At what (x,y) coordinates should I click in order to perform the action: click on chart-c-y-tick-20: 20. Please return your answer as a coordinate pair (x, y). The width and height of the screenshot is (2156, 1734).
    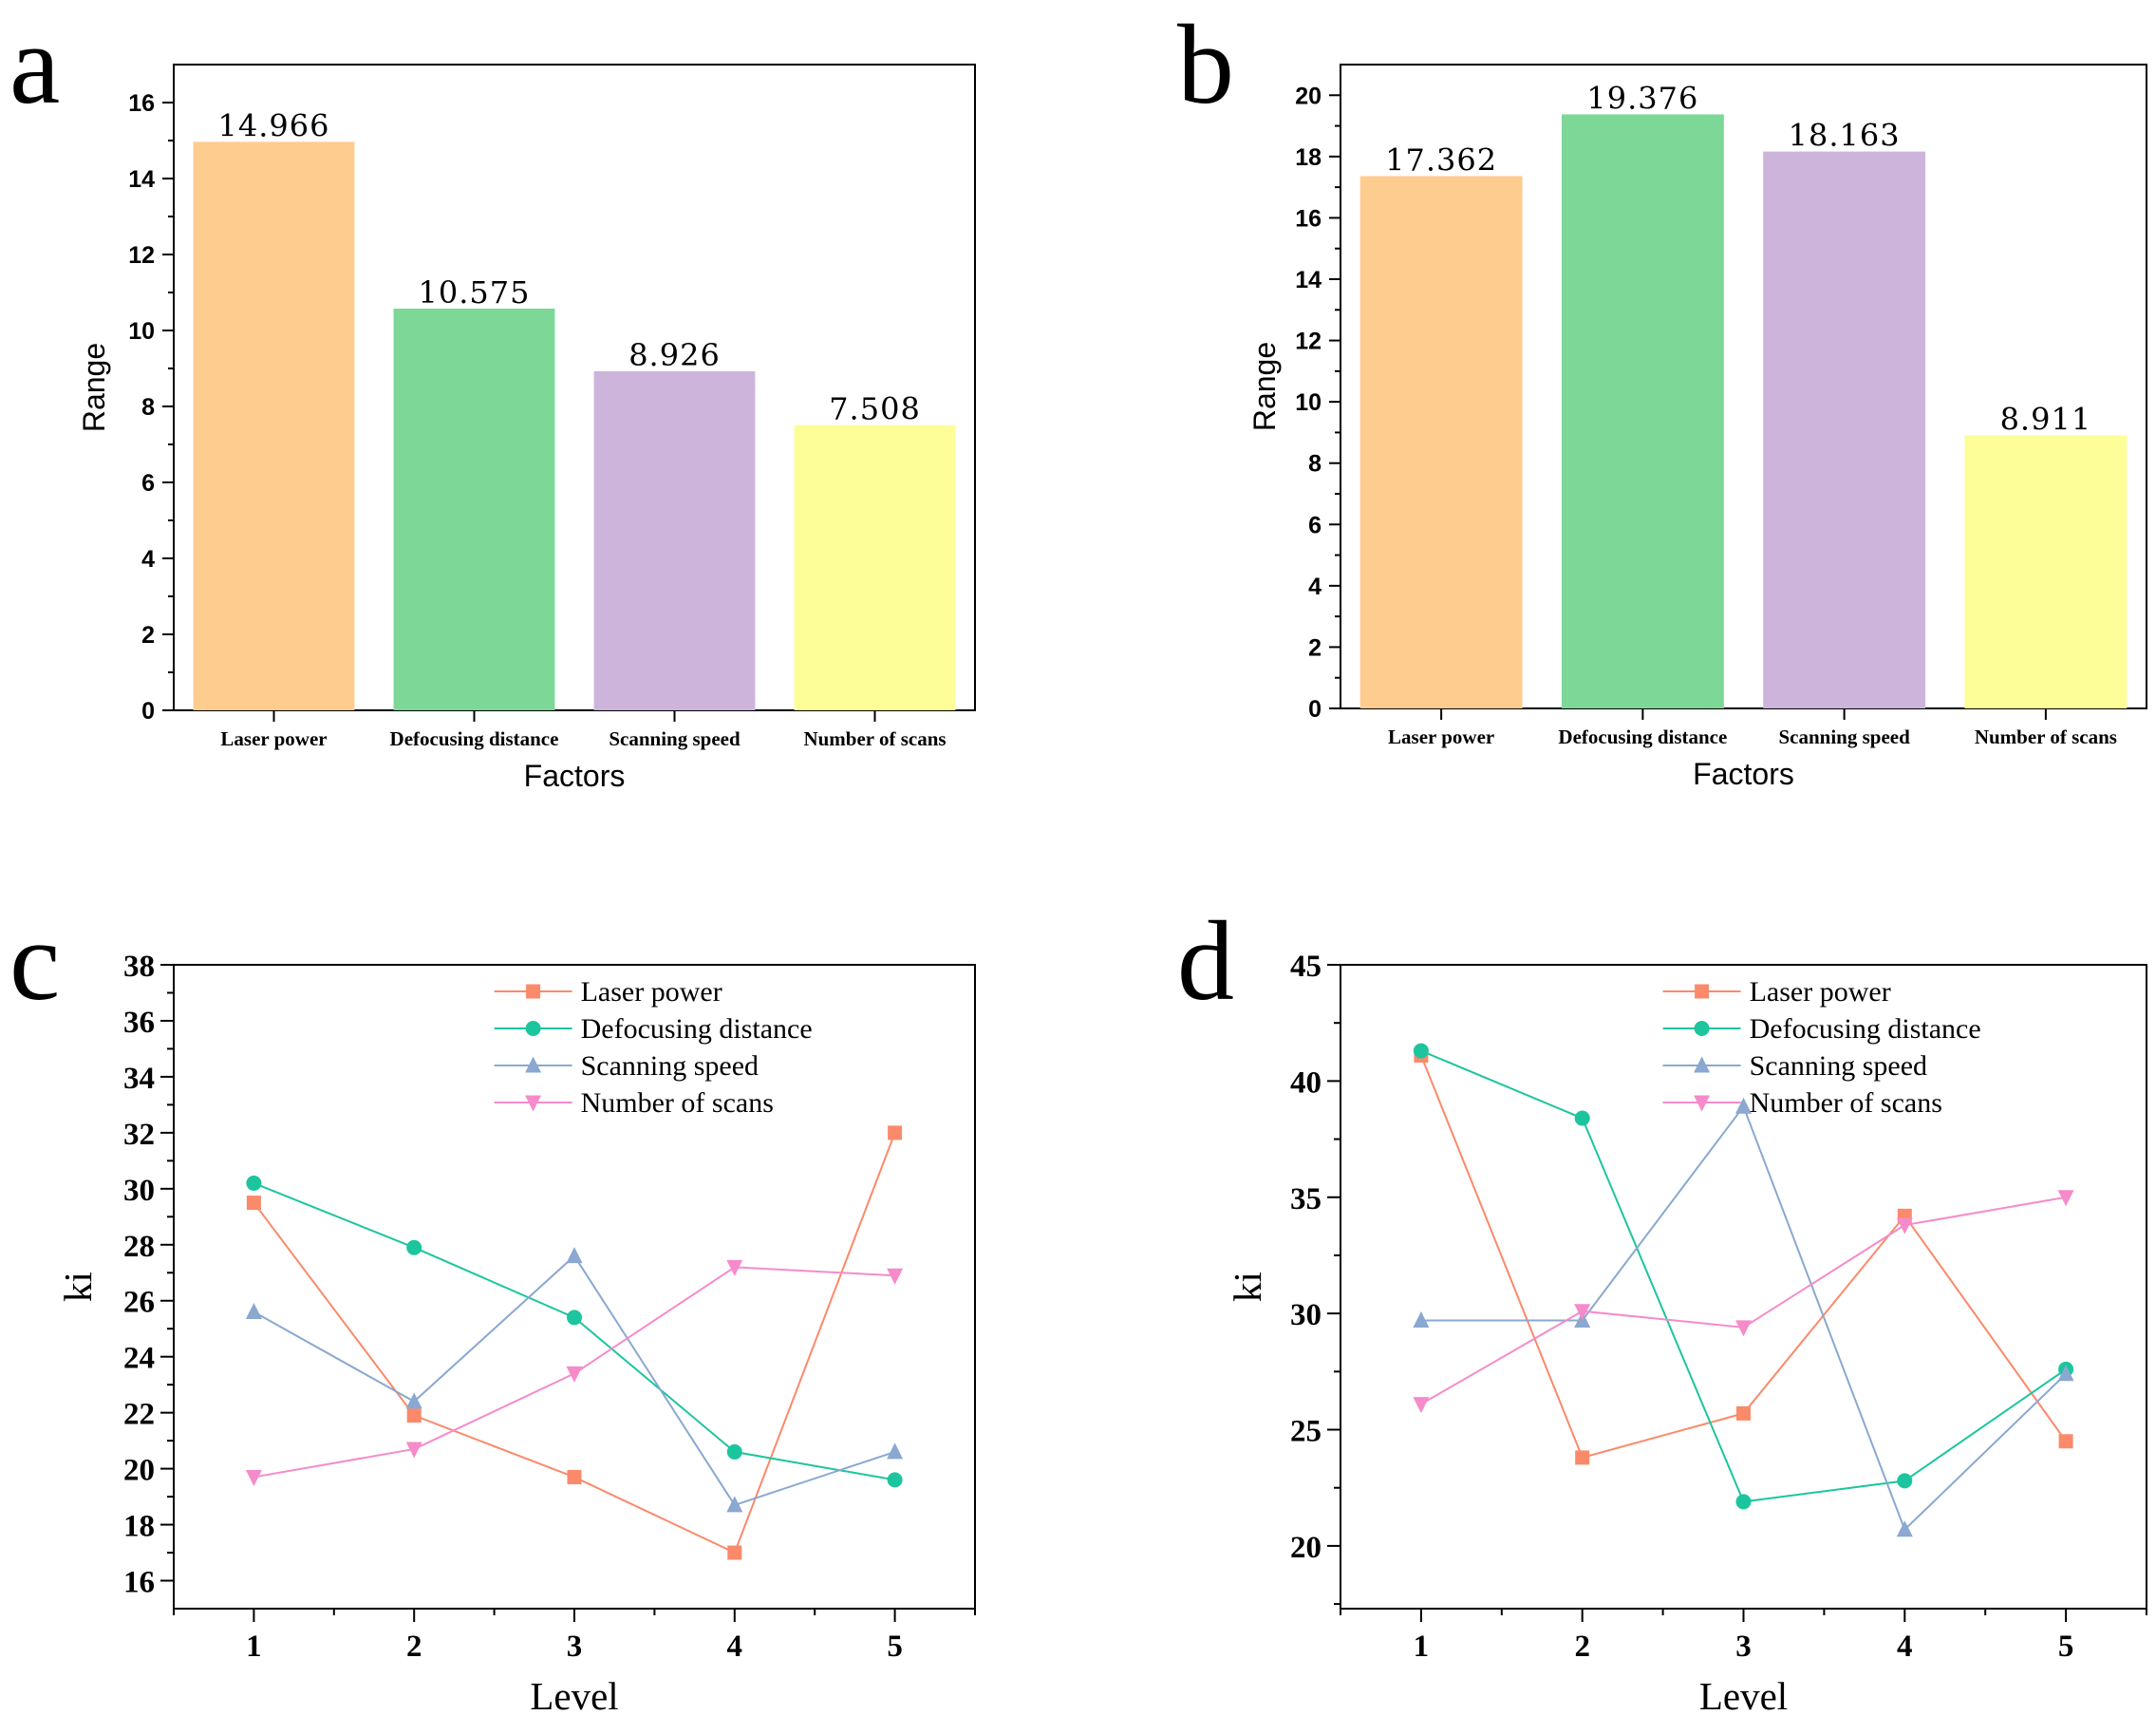
    Looking at the image, I should click on (139, 1471).